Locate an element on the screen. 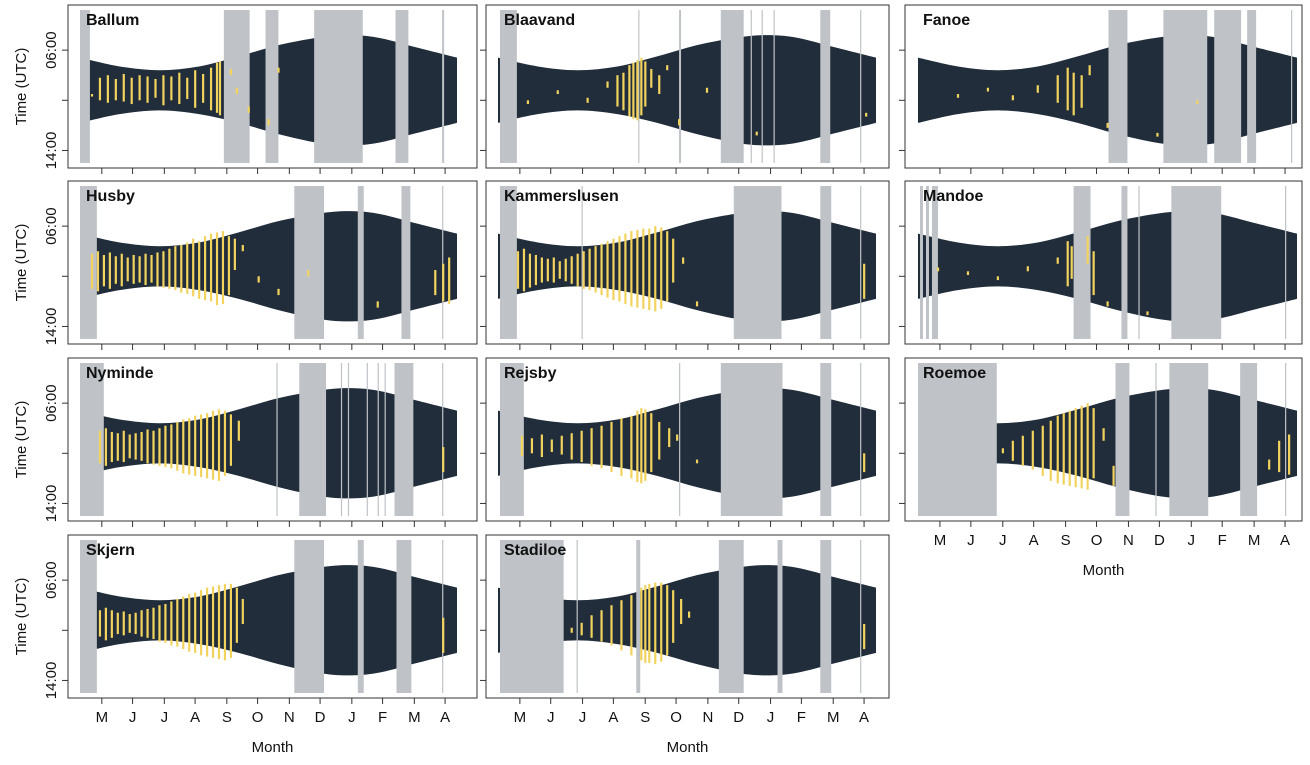 Image resolution: width=1310 pixels, height=765 pixels. panel-title: Kammerslusen is located at coordinates (561, 196).